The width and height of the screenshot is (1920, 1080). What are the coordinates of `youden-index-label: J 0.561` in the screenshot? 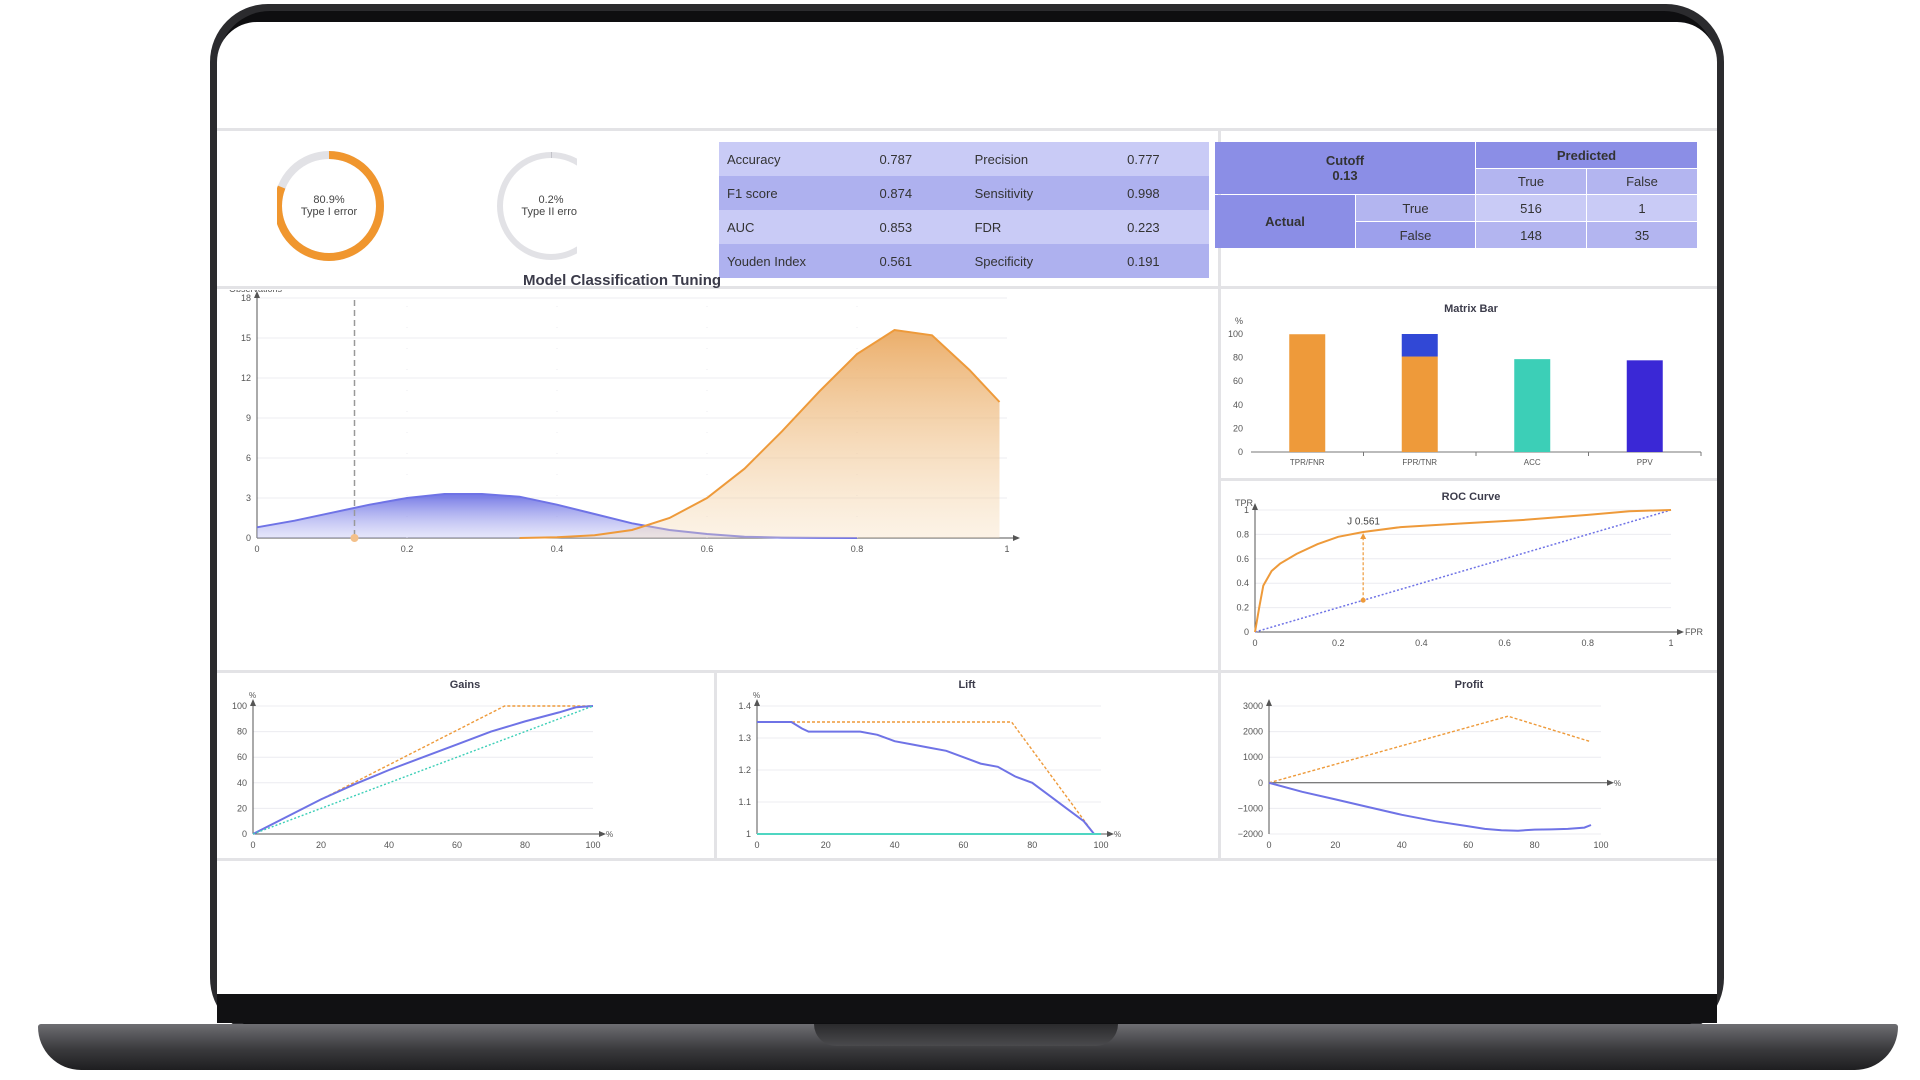 It's located at (1363, 522).